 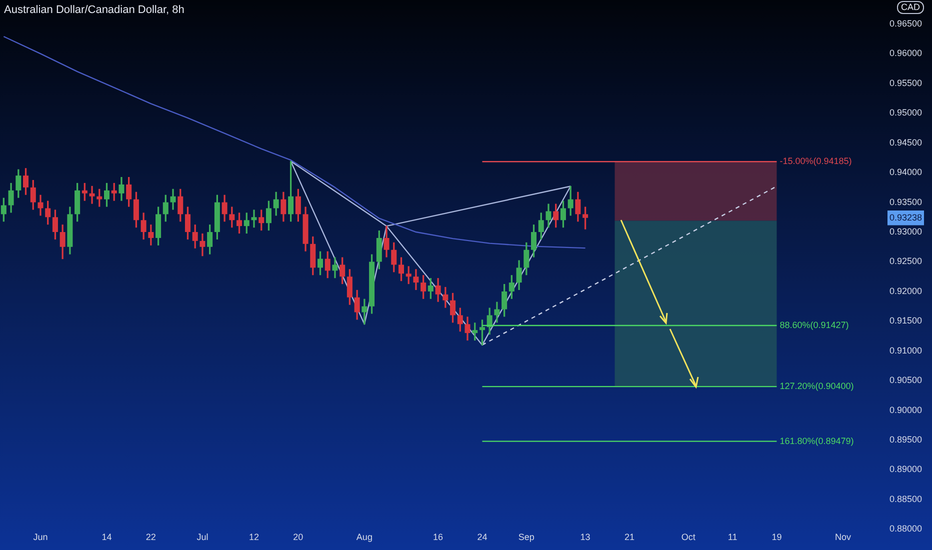 What do you see at coordinates (254, 537) in the screenshot?
I see `x-tick-label: 12` at bounding box center [254, 537].